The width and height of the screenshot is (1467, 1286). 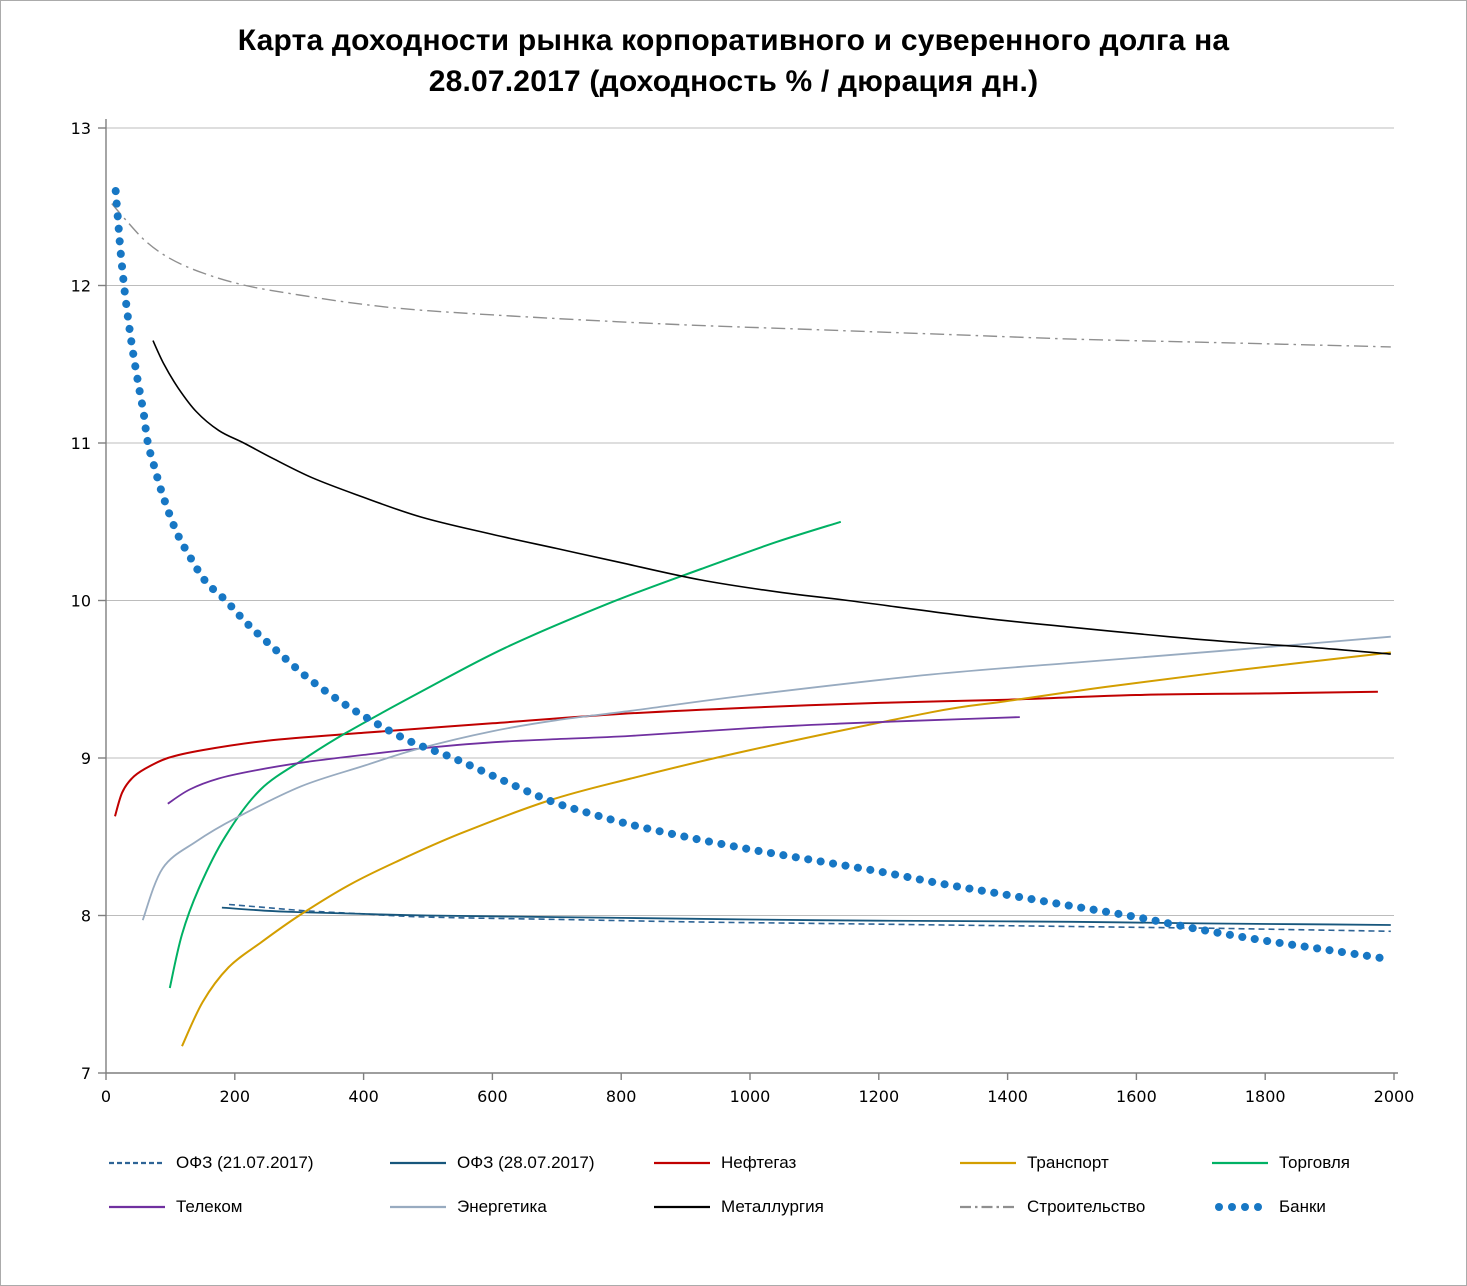 I want to click on legend-item-neftegaz: Нефтегаз, so click(x=806, y=1163).